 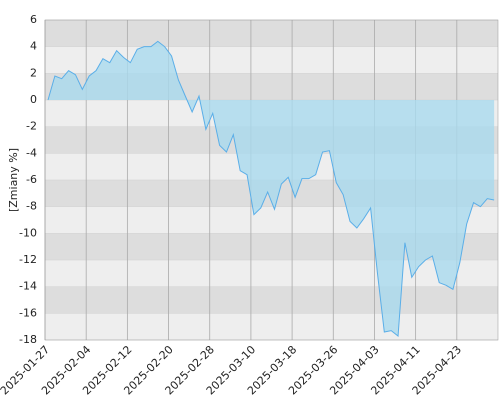 I want to click on y-tick-label: -12, so click(x=28, y=259).